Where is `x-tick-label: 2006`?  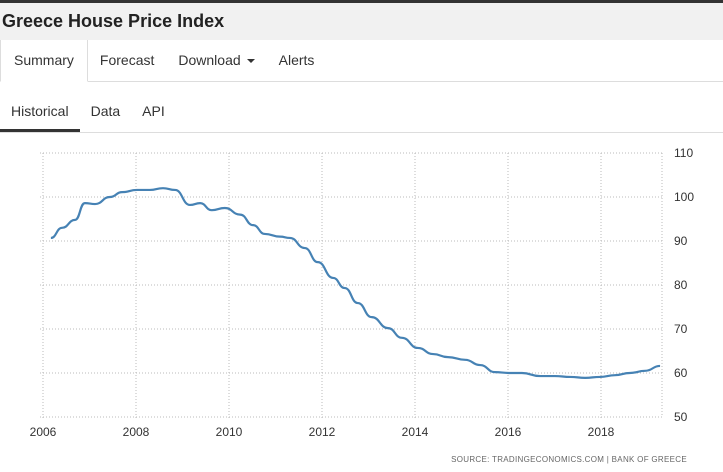 x-tick-label: 2006 is located at coordinates (43, 432).